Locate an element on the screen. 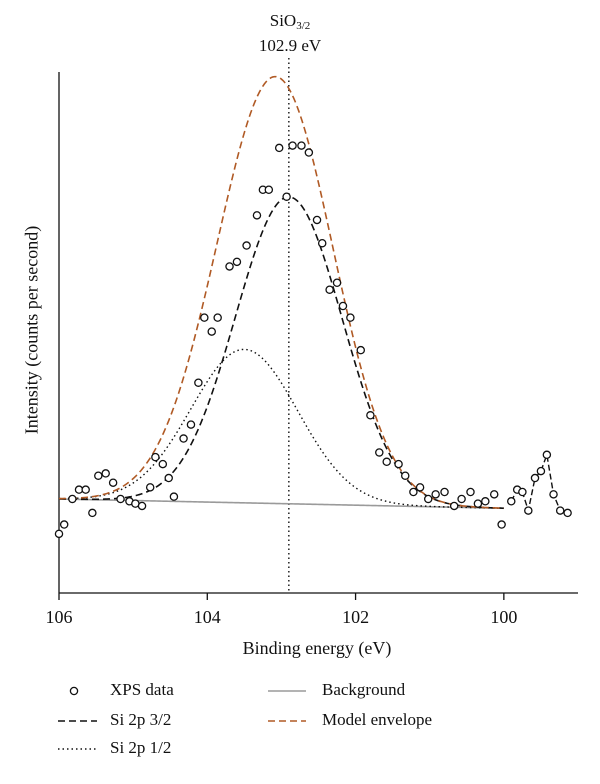 The image size is (600, 784). annotation-species: SiO3/2 is located at coordinates (290, 21).